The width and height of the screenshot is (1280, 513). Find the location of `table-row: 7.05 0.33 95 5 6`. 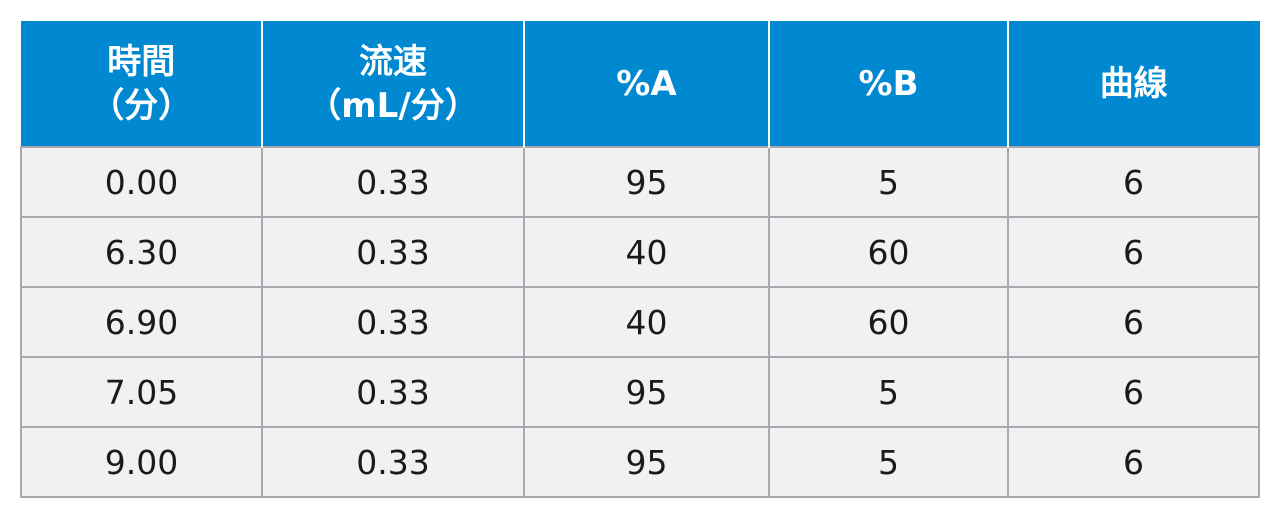

table-row: 7.05 0.33 95 5 6 is located at coordinates (640, 392).